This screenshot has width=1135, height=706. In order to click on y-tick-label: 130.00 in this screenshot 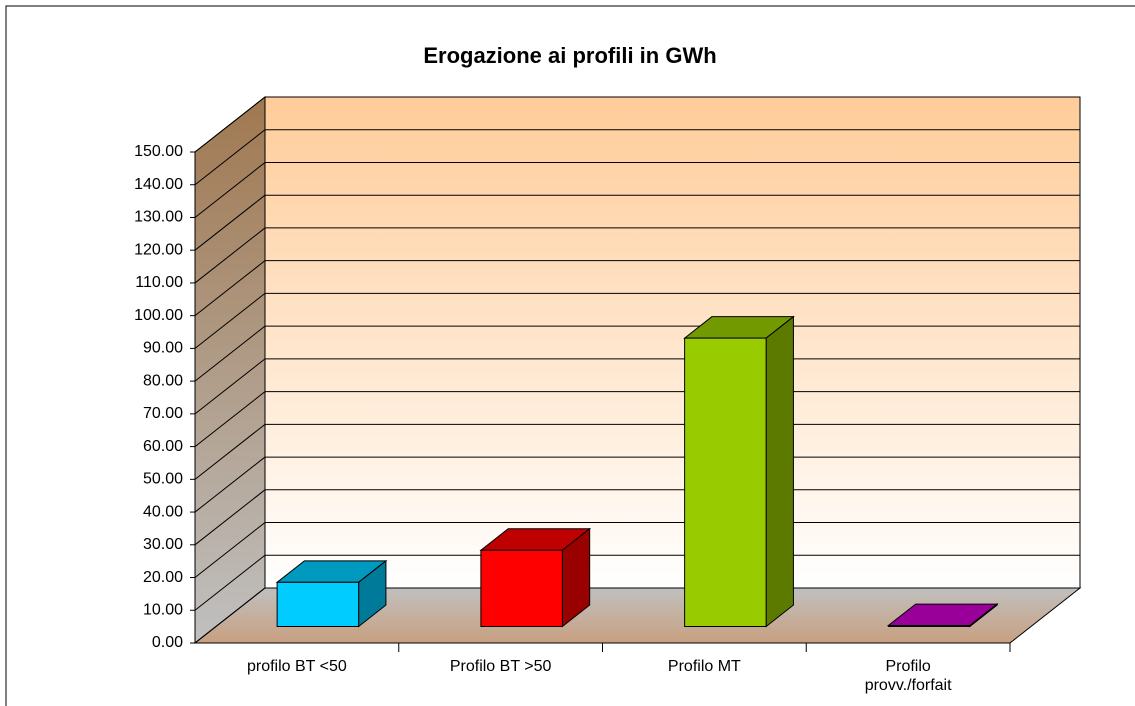, I will do `click(158, 217)`.